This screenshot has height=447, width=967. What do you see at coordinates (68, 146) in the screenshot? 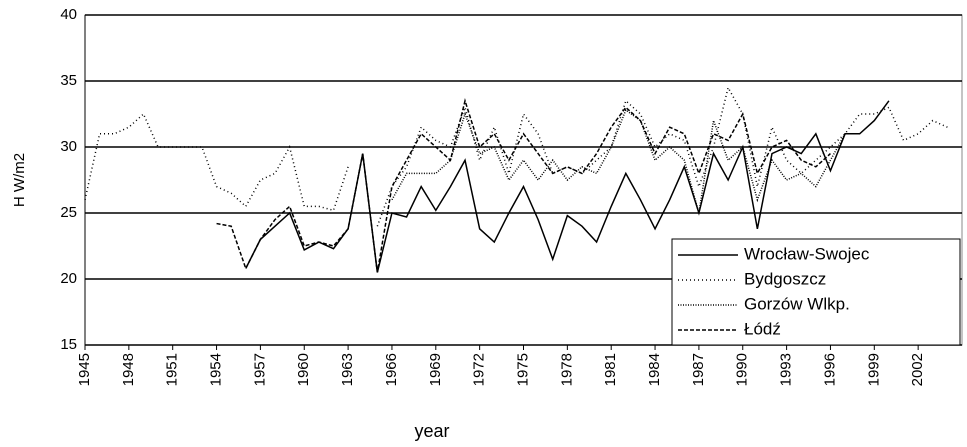
I see `y-tick-label: 30` at bounding box center [68, 146].